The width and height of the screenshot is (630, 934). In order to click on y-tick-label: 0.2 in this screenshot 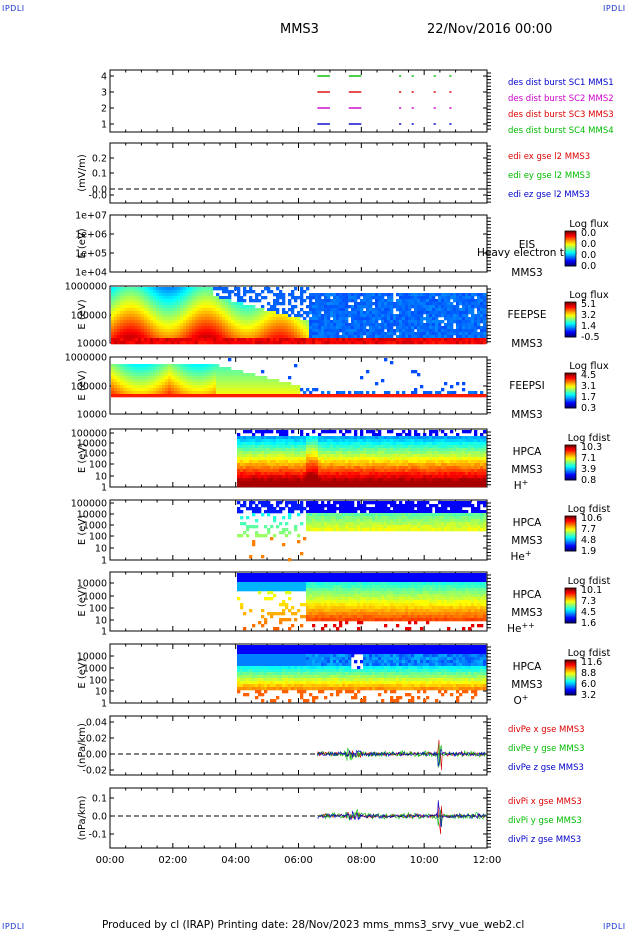, I will do `click(99, 159)`.